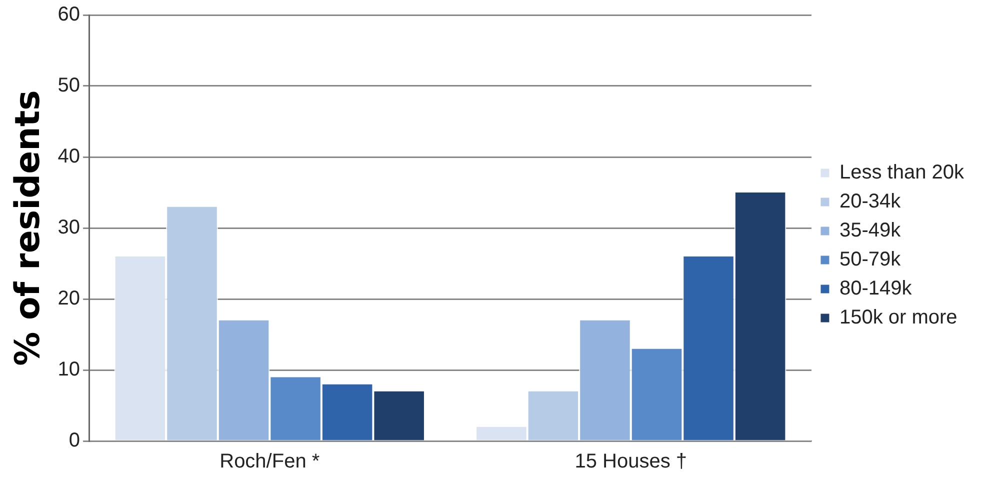 The image size is (984, 483). Describe the element at coordinates (870, 201) in the screenshot. I see `legend-label: 20-34k` at that location.